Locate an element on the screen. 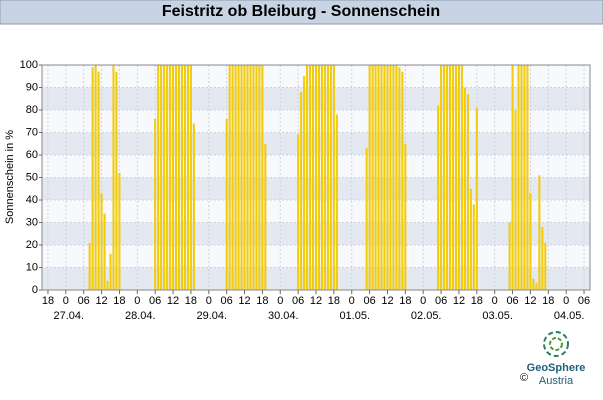 The image size is (603, 400). y-tick-label: 60 is located at coordinates (32, 155).